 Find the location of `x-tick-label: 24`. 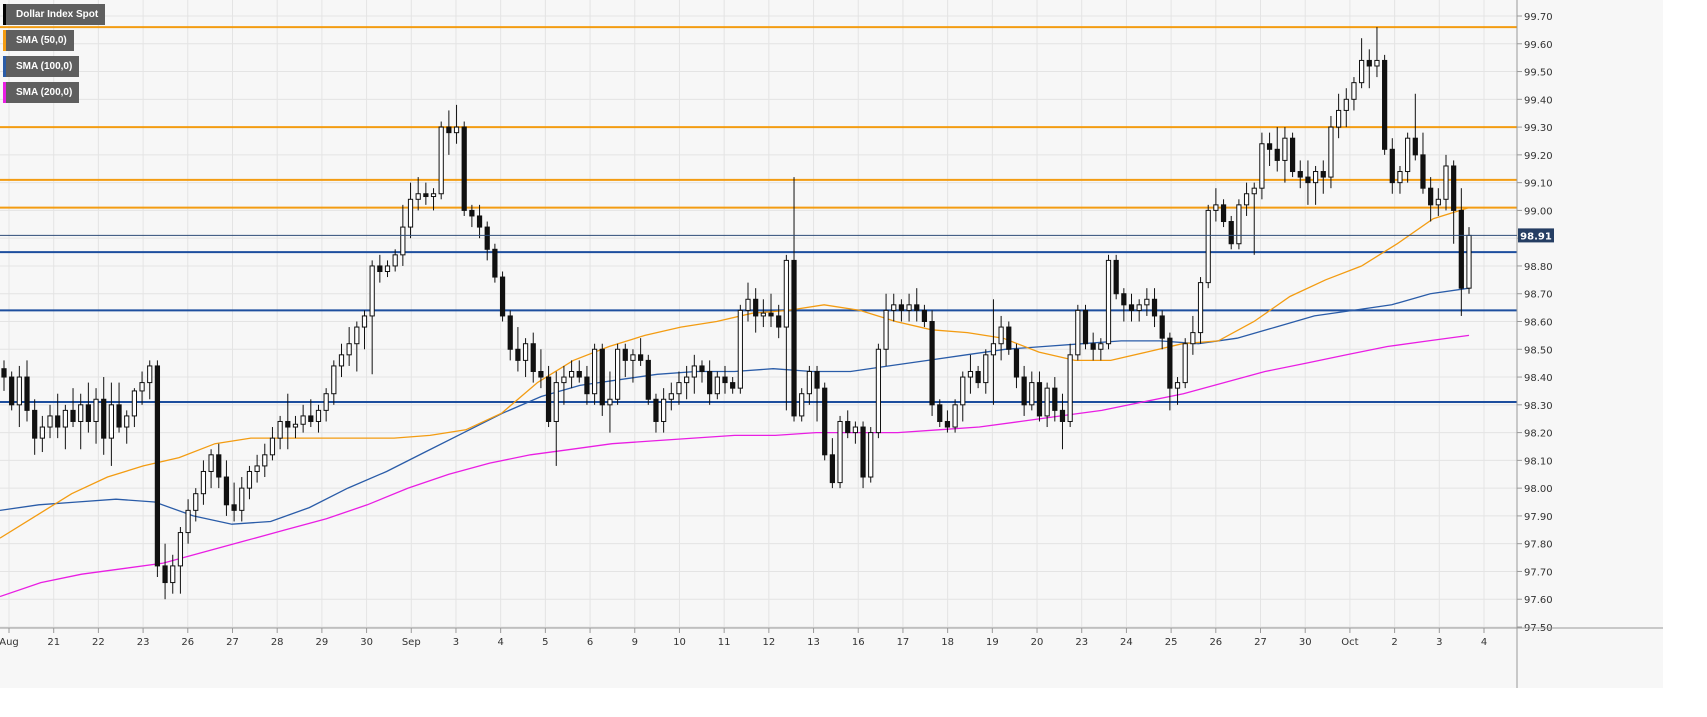

x-tick-label: 24 is located at coordinates (1126, 642).